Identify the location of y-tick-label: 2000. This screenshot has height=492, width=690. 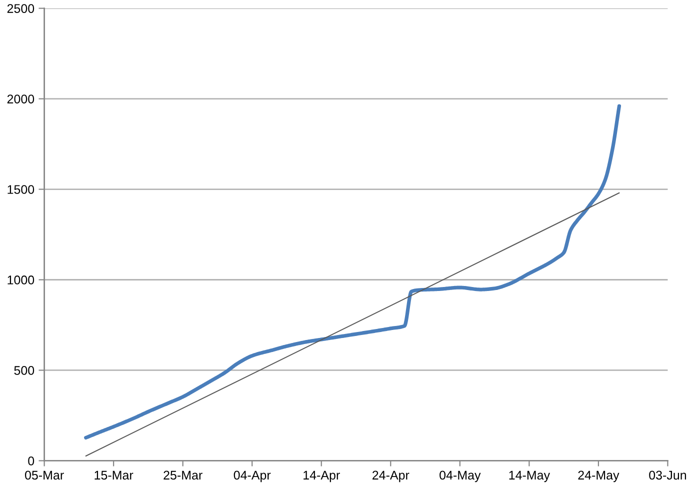
(20, 99).